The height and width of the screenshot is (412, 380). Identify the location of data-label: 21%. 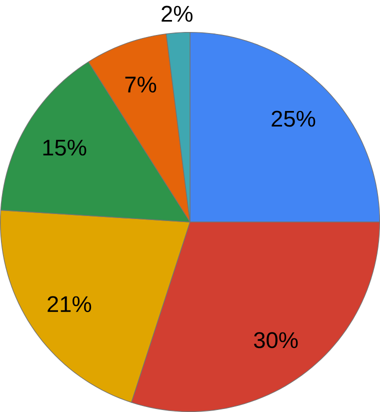
(70, 304).